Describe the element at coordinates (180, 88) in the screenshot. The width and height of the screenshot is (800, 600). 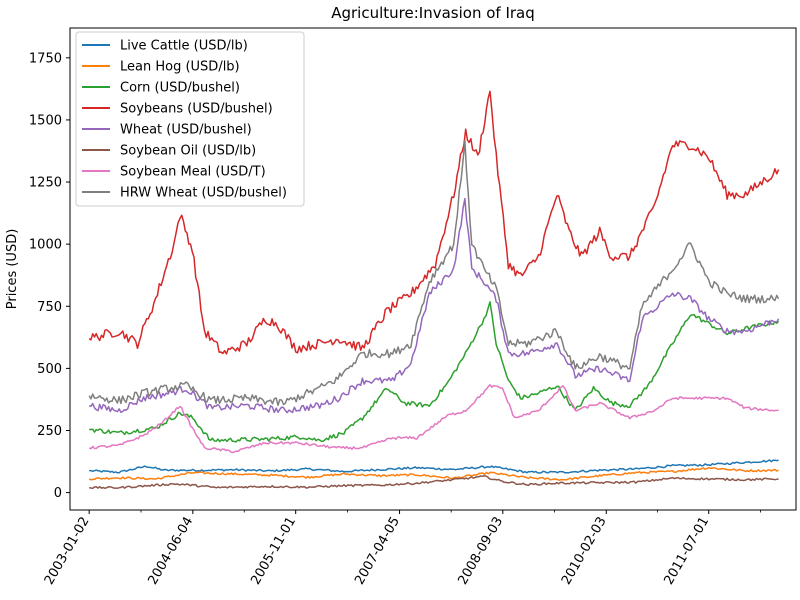
I see `legend-label: Corn (USD/bushel)` at that location.